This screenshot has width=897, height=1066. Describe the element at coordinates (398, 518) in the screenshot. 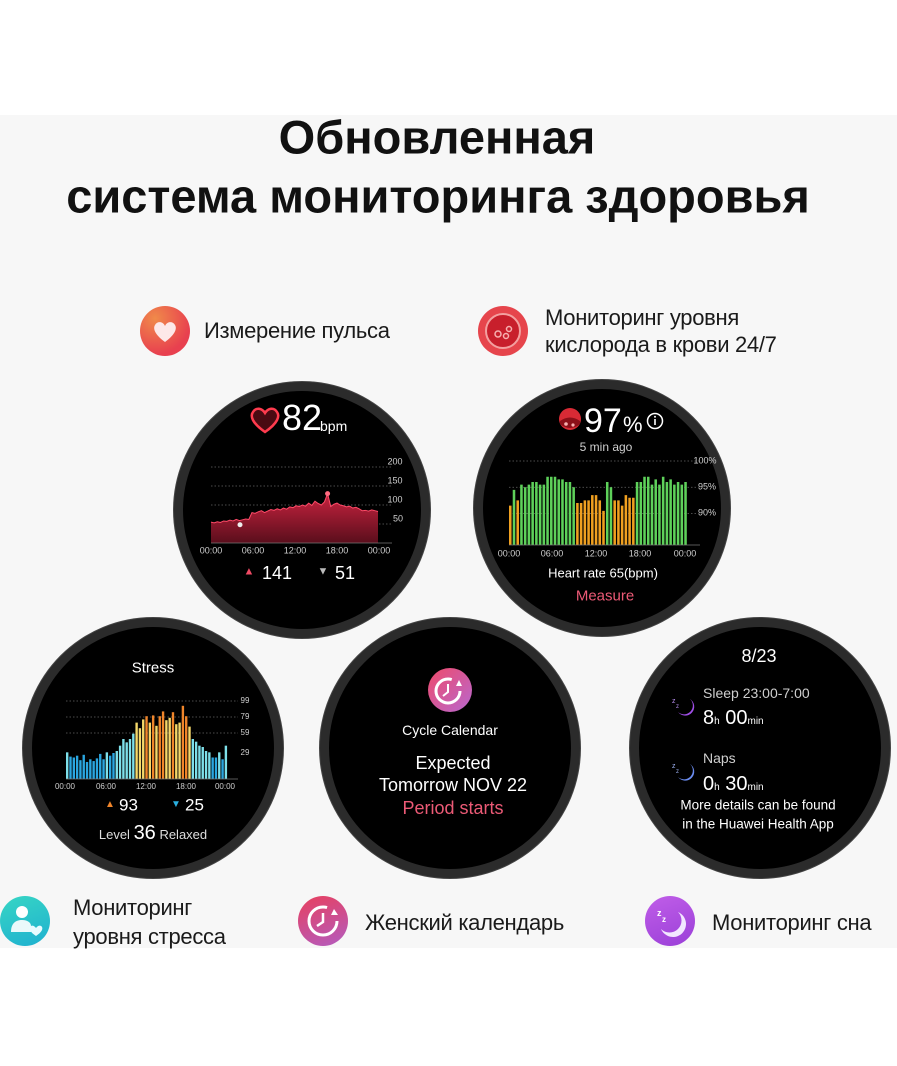

I see `hr-y-tick: 50` at that location.